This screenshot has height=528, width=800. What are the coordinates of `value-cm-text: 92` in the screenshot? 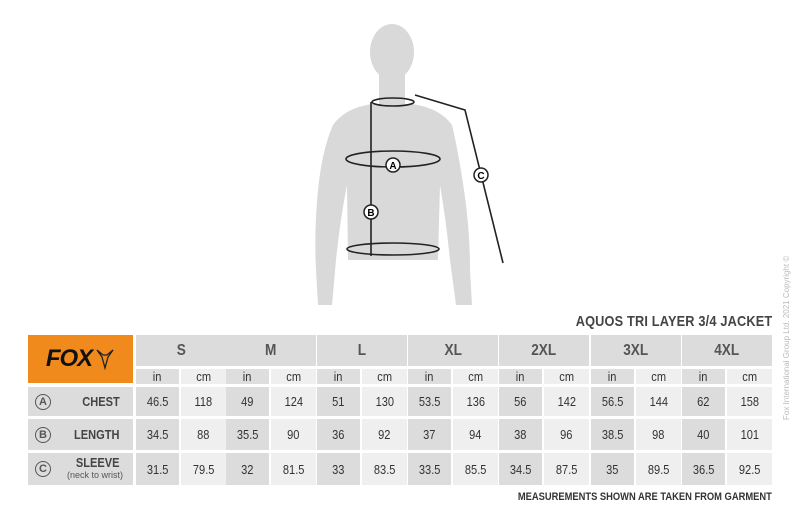 It's located at (384, 434).